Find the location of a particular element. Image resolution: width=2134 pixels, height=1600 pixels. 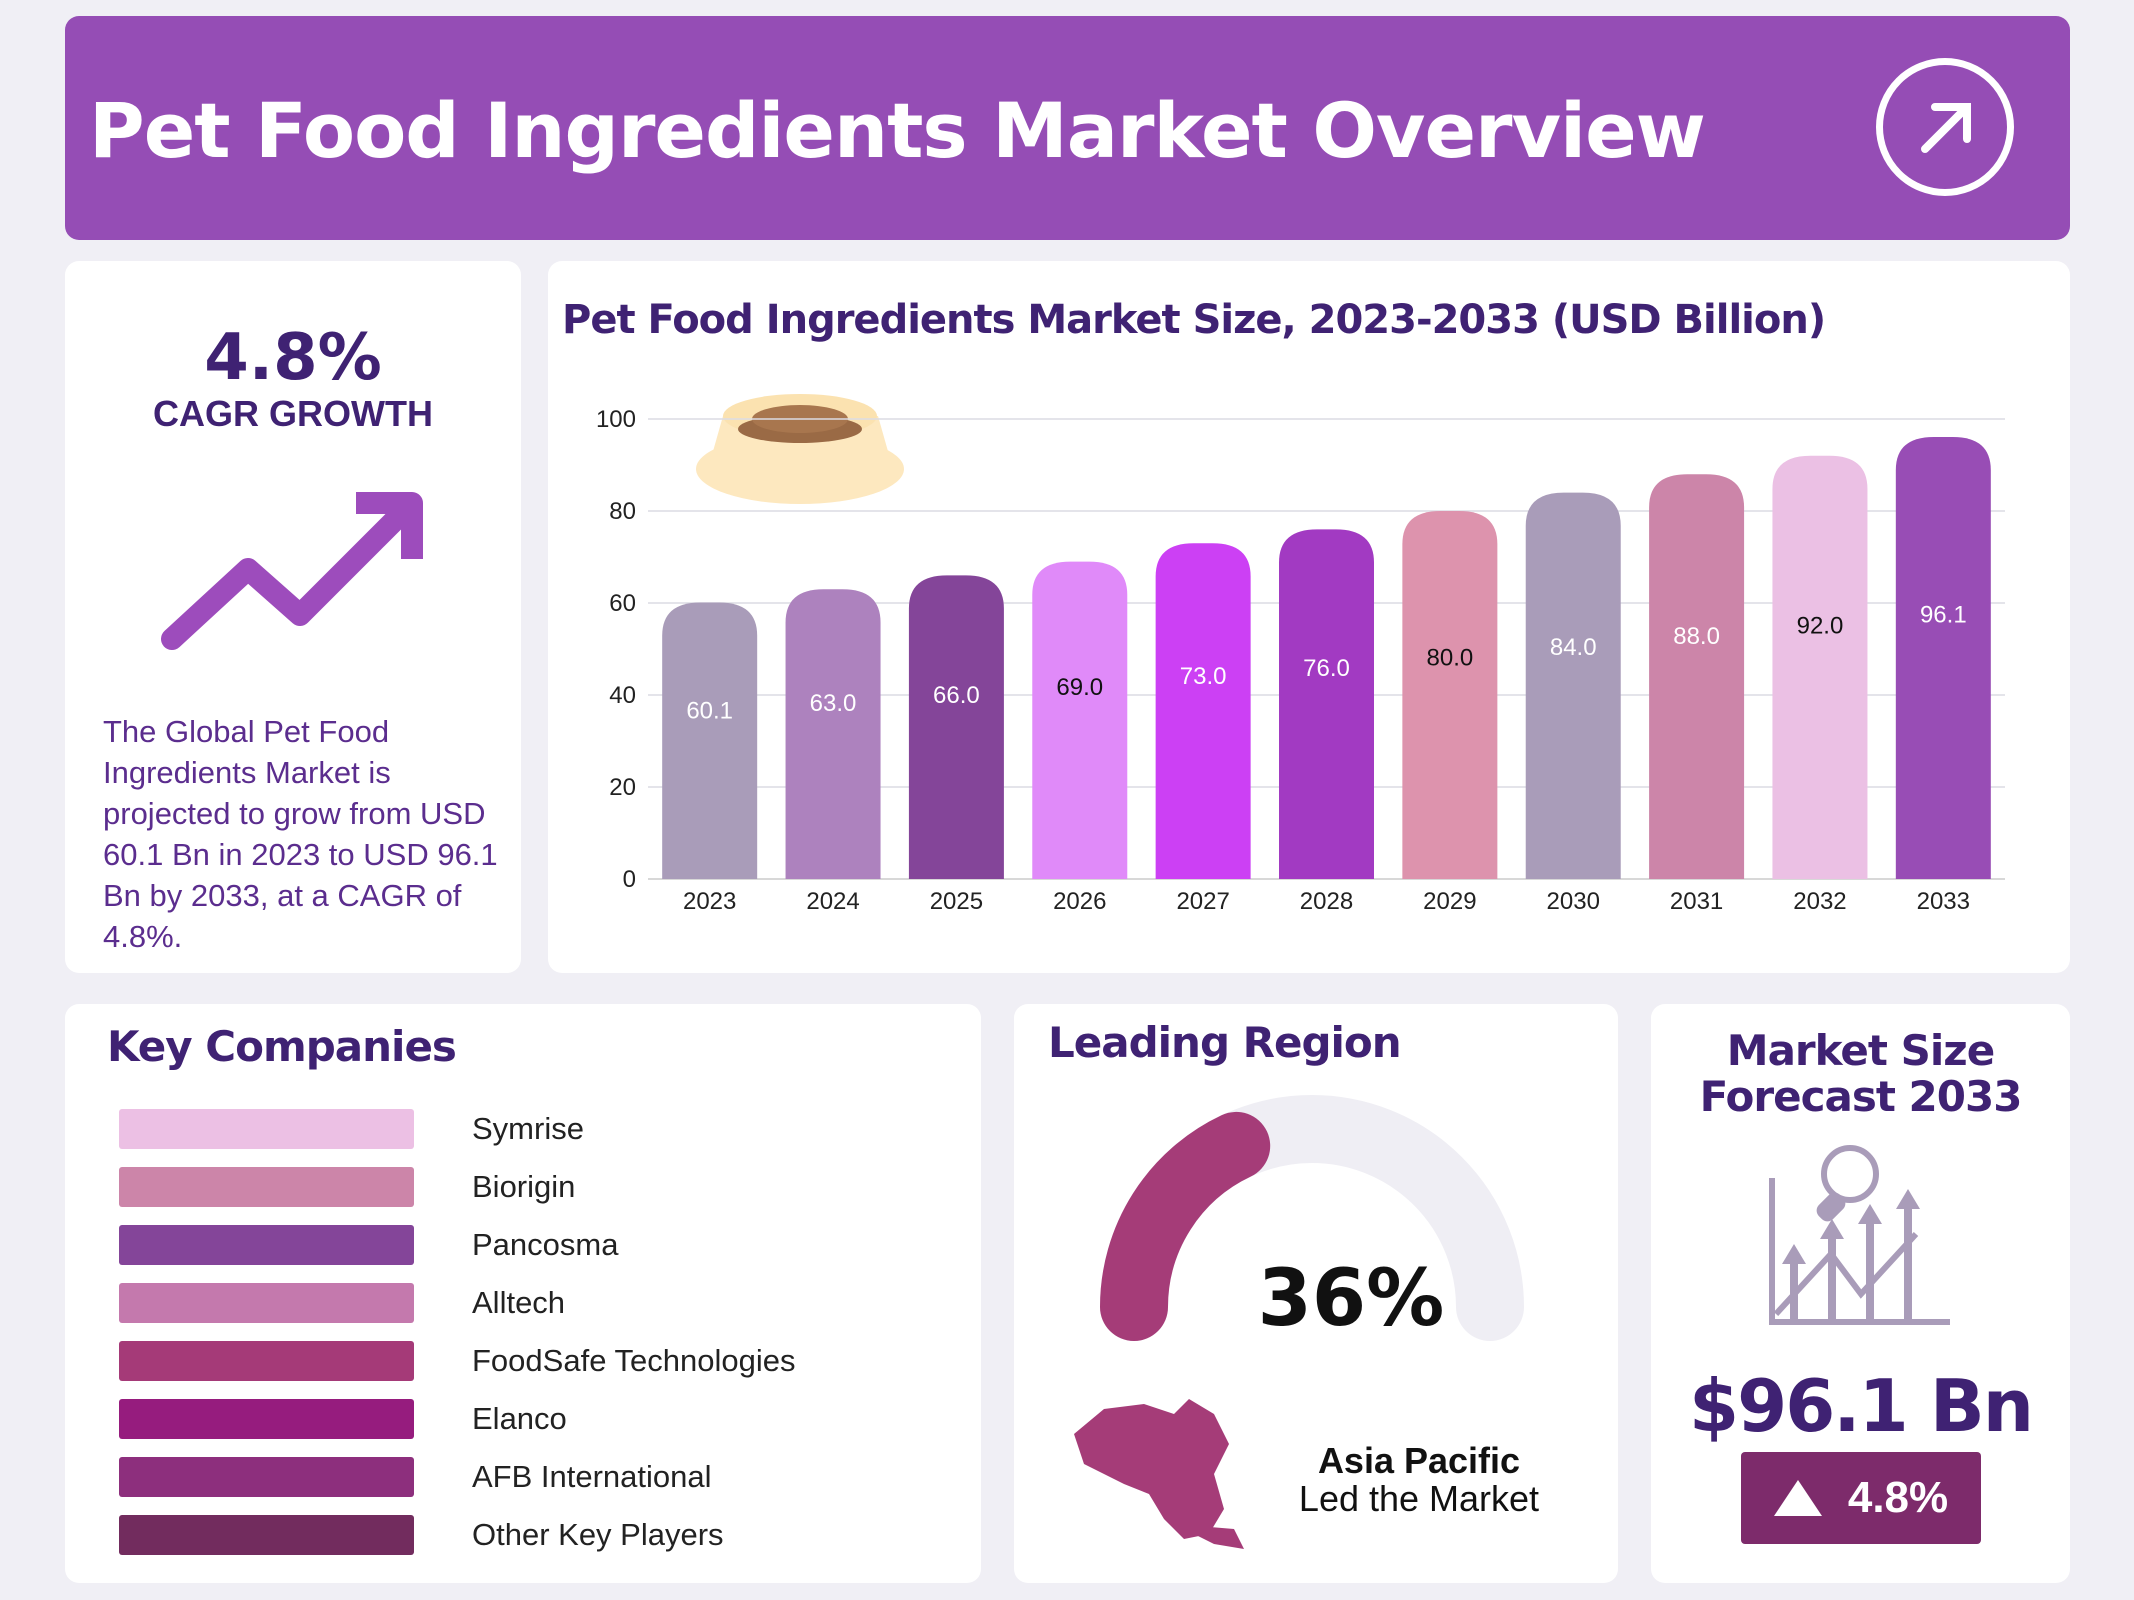

company-name: FoodSafe Technologies is located at coordinates (634, 1360).